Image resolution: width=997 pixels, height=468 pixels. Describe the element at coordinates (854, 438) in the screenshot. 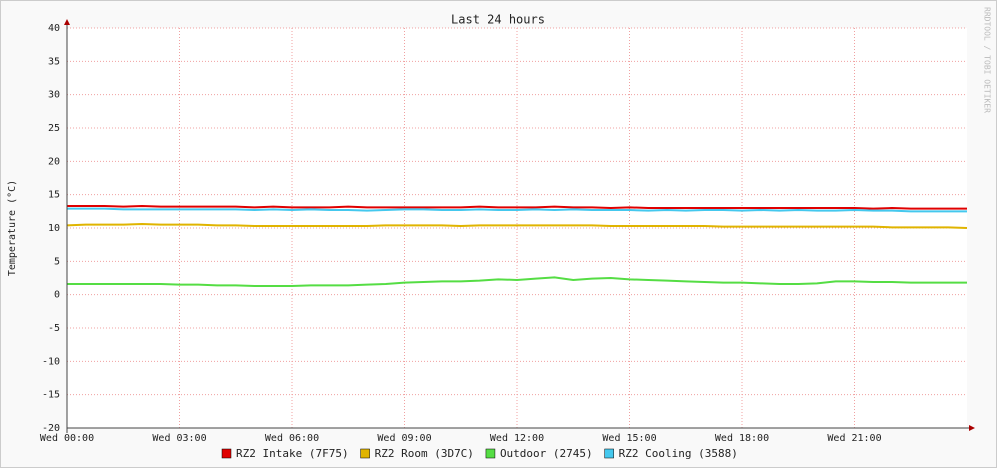

I see `x-tick-label: Wed 21:00` at that location.